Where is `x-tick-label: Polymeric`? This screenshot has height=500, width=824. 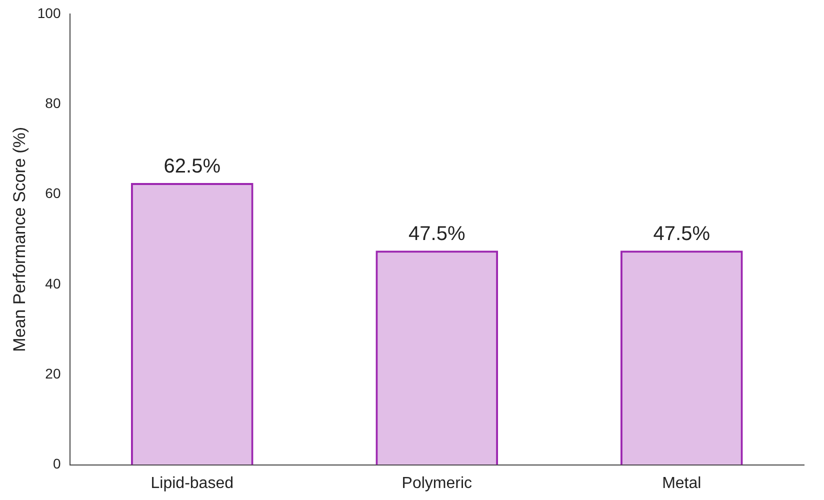 x-tick-label: Polymeric is located at coordinates (437, 483).